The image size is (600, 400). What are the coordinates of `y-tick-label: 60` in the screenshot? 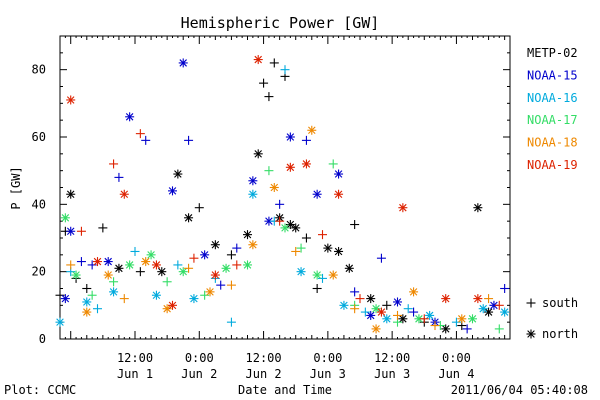 It's located at (39, 137).